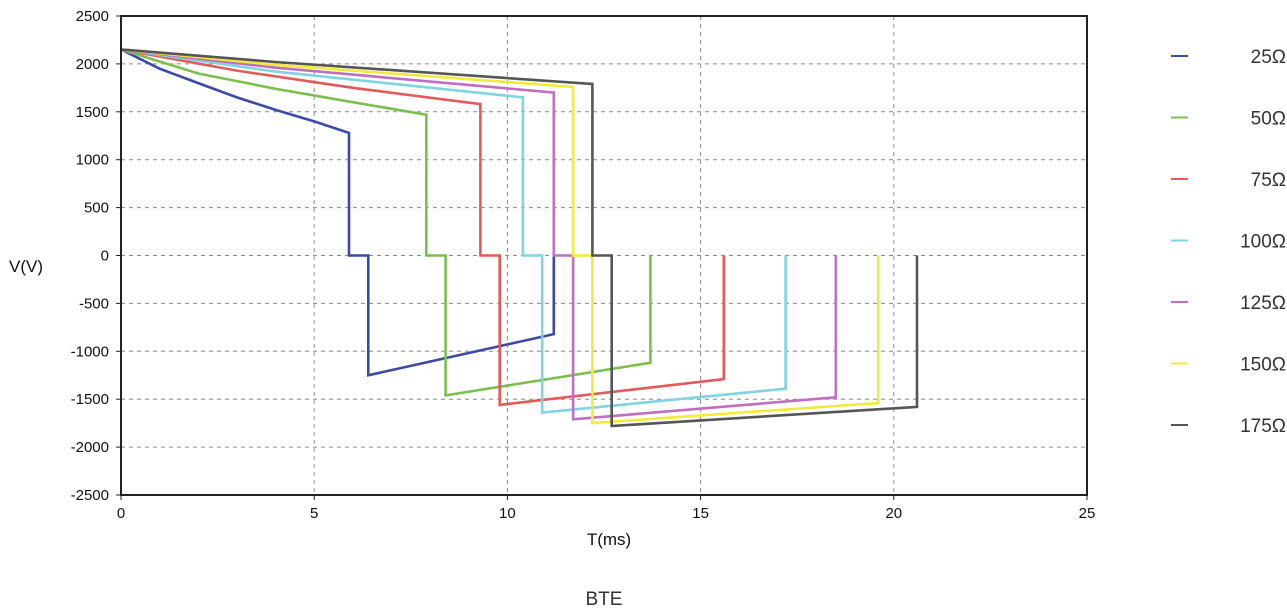  Describe the element at coordinates (92, 64) in the screenshot. I see `y-tick-label: 2000` at that location.